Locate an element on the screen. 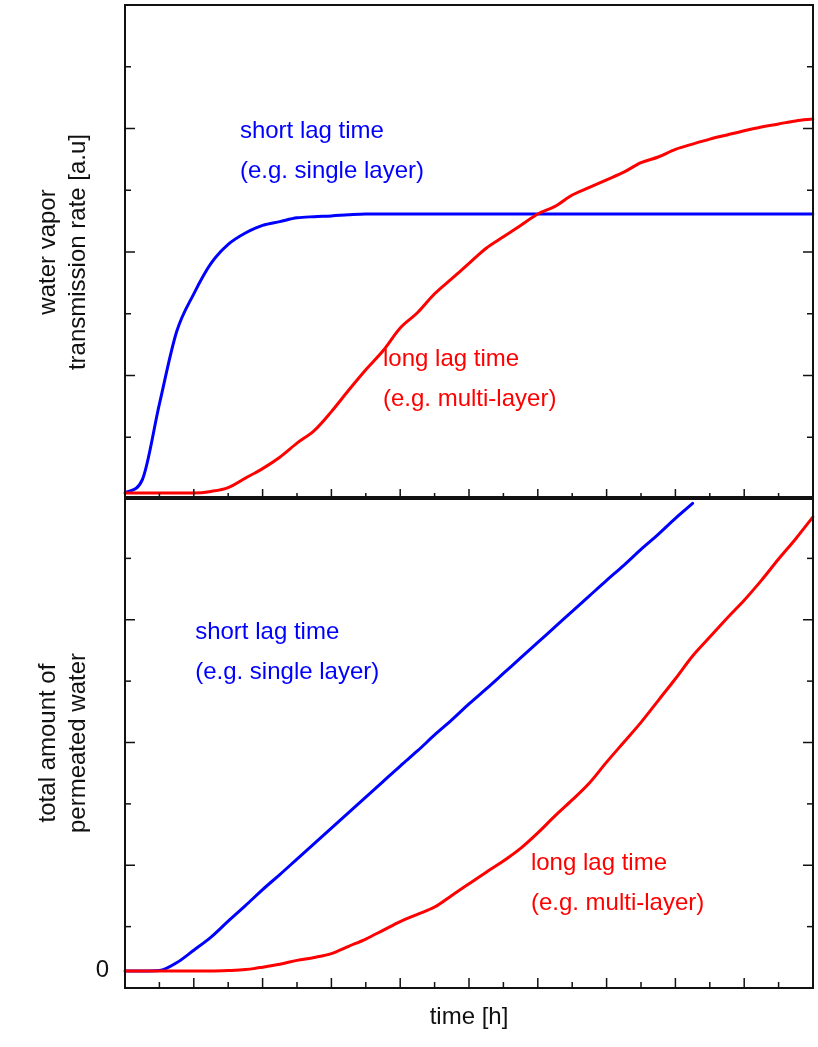 This screenshot has height=1047, width=818. text: short lag time (e.g. single layer) is located at coordinates (287, 651).